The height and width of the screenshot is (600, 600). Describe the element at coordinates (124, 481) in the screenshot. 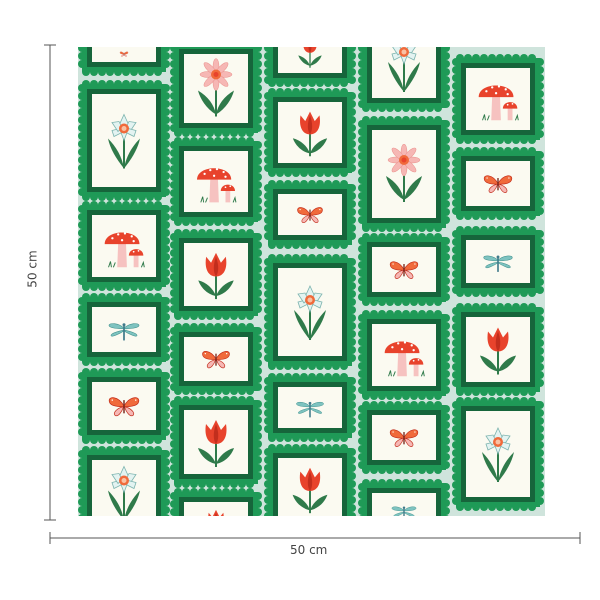

I see `stamp-daffodil` at that location.